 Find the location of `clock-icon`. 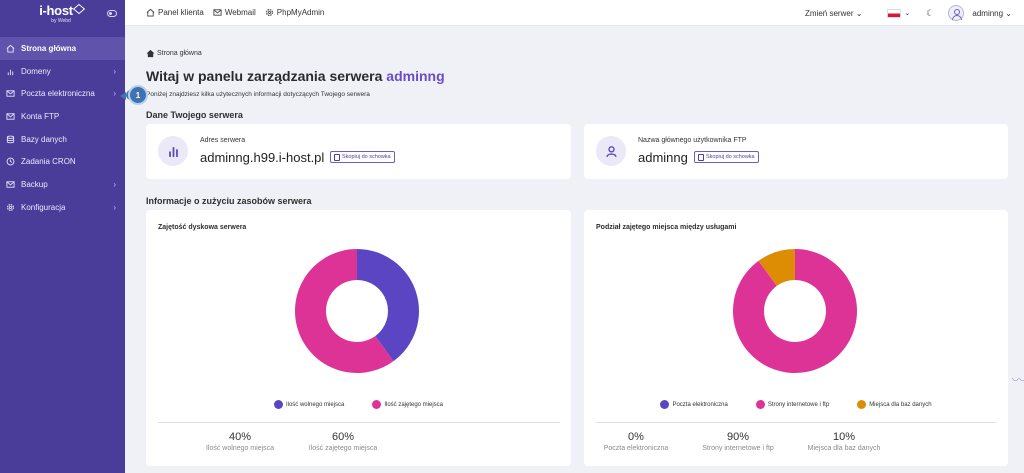

clock-icon is located at coordinates (10, 161).